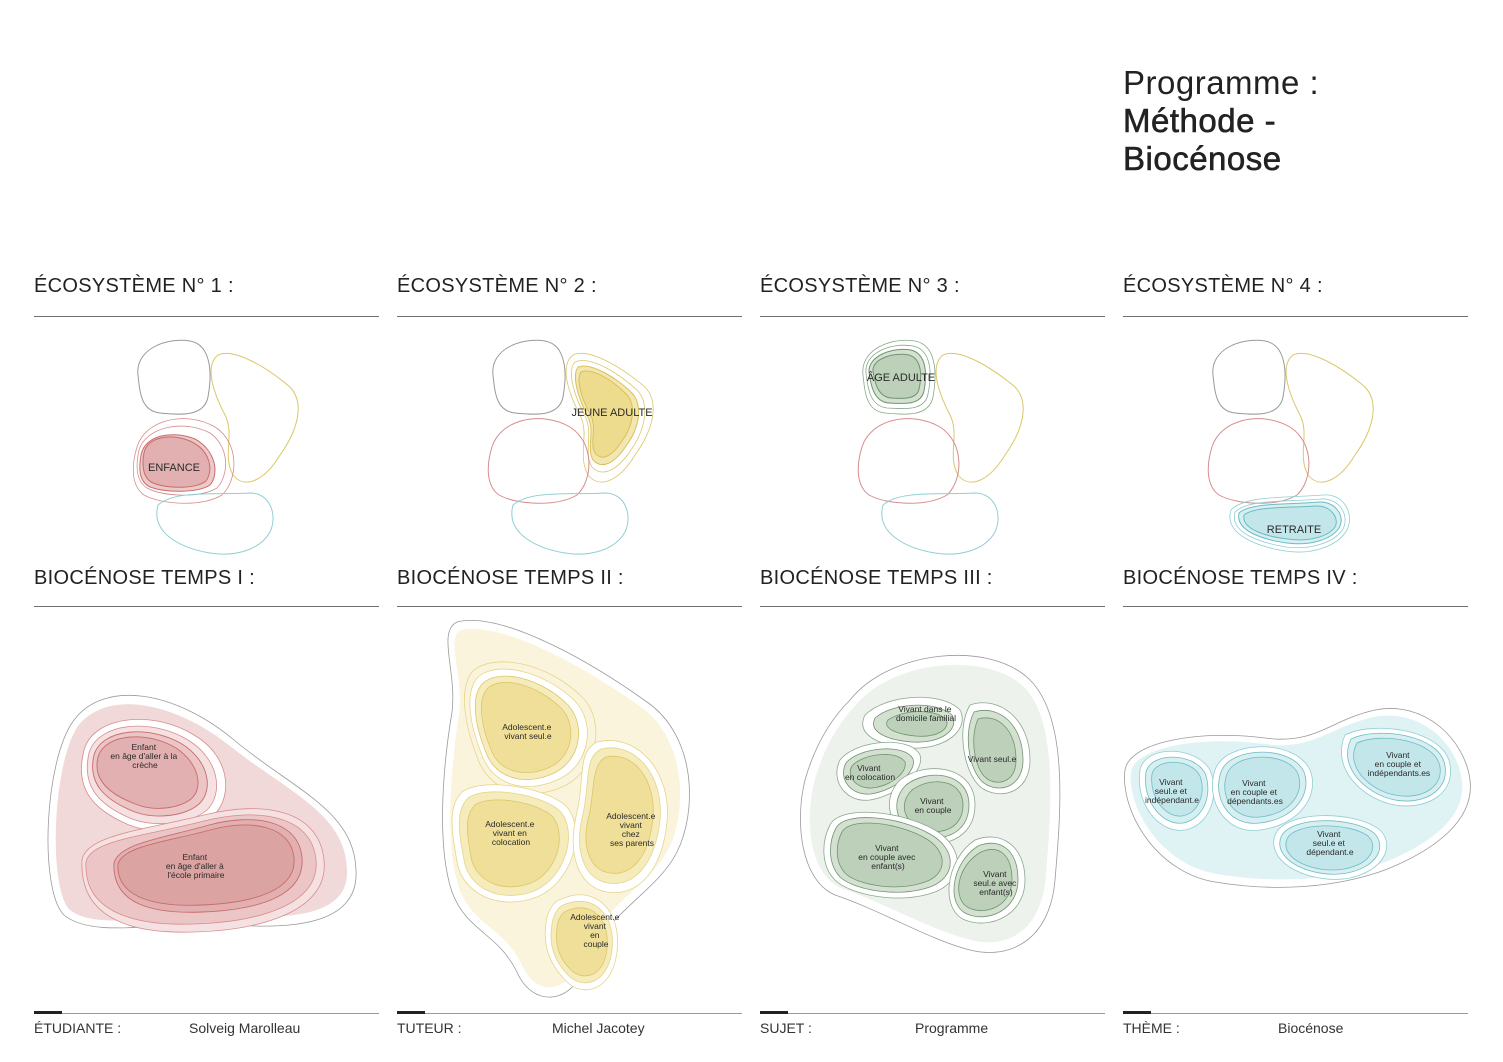  I want to click on bio4-l2-0: Vivant, so click(1398, 755).